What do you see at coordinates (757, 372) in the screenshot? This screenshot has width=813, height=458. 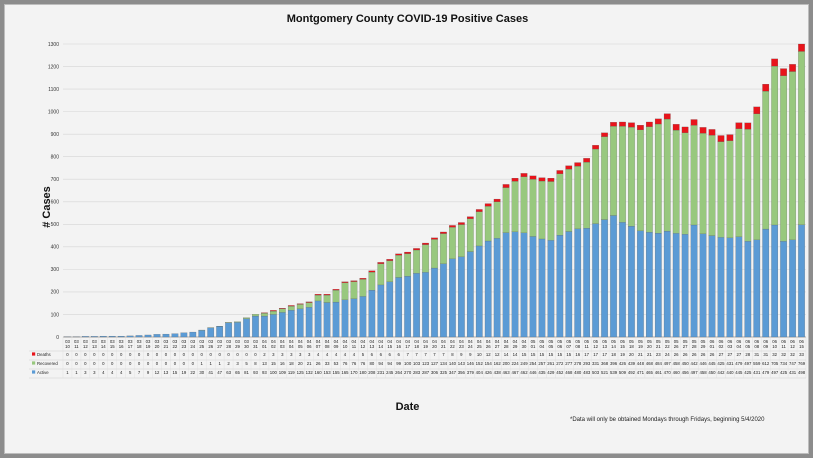 I see `data-label: 431` at bounding box center [757, 372].